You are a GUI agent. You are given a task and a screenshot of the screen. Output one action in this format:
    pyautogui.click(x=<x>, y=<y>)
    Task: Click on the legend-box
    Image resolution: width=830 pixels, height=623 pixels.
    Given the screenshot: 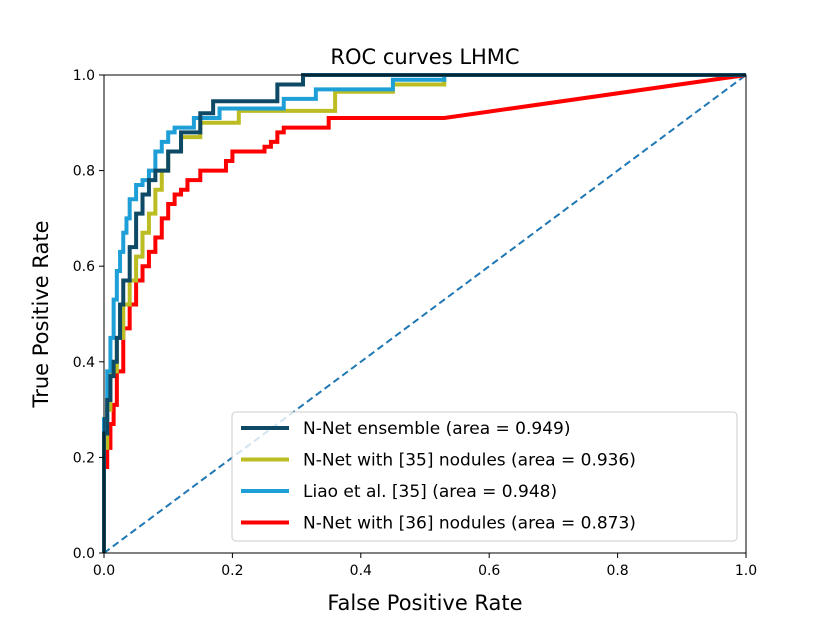 What is the action you would take?
    pyautogui.click(x=484, y=476)
    